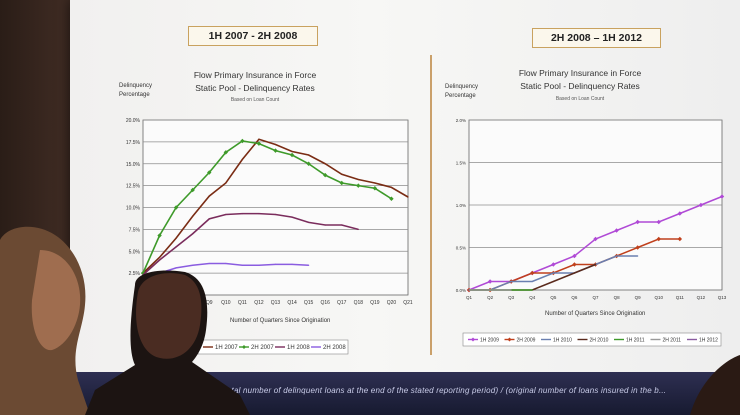 Image resolution: width=740 pixels, height=415 pixels. What do you see at coordinates (509, 339) in the screenshot?
I see `right-legend-marker` at bounding box center [509, 339].